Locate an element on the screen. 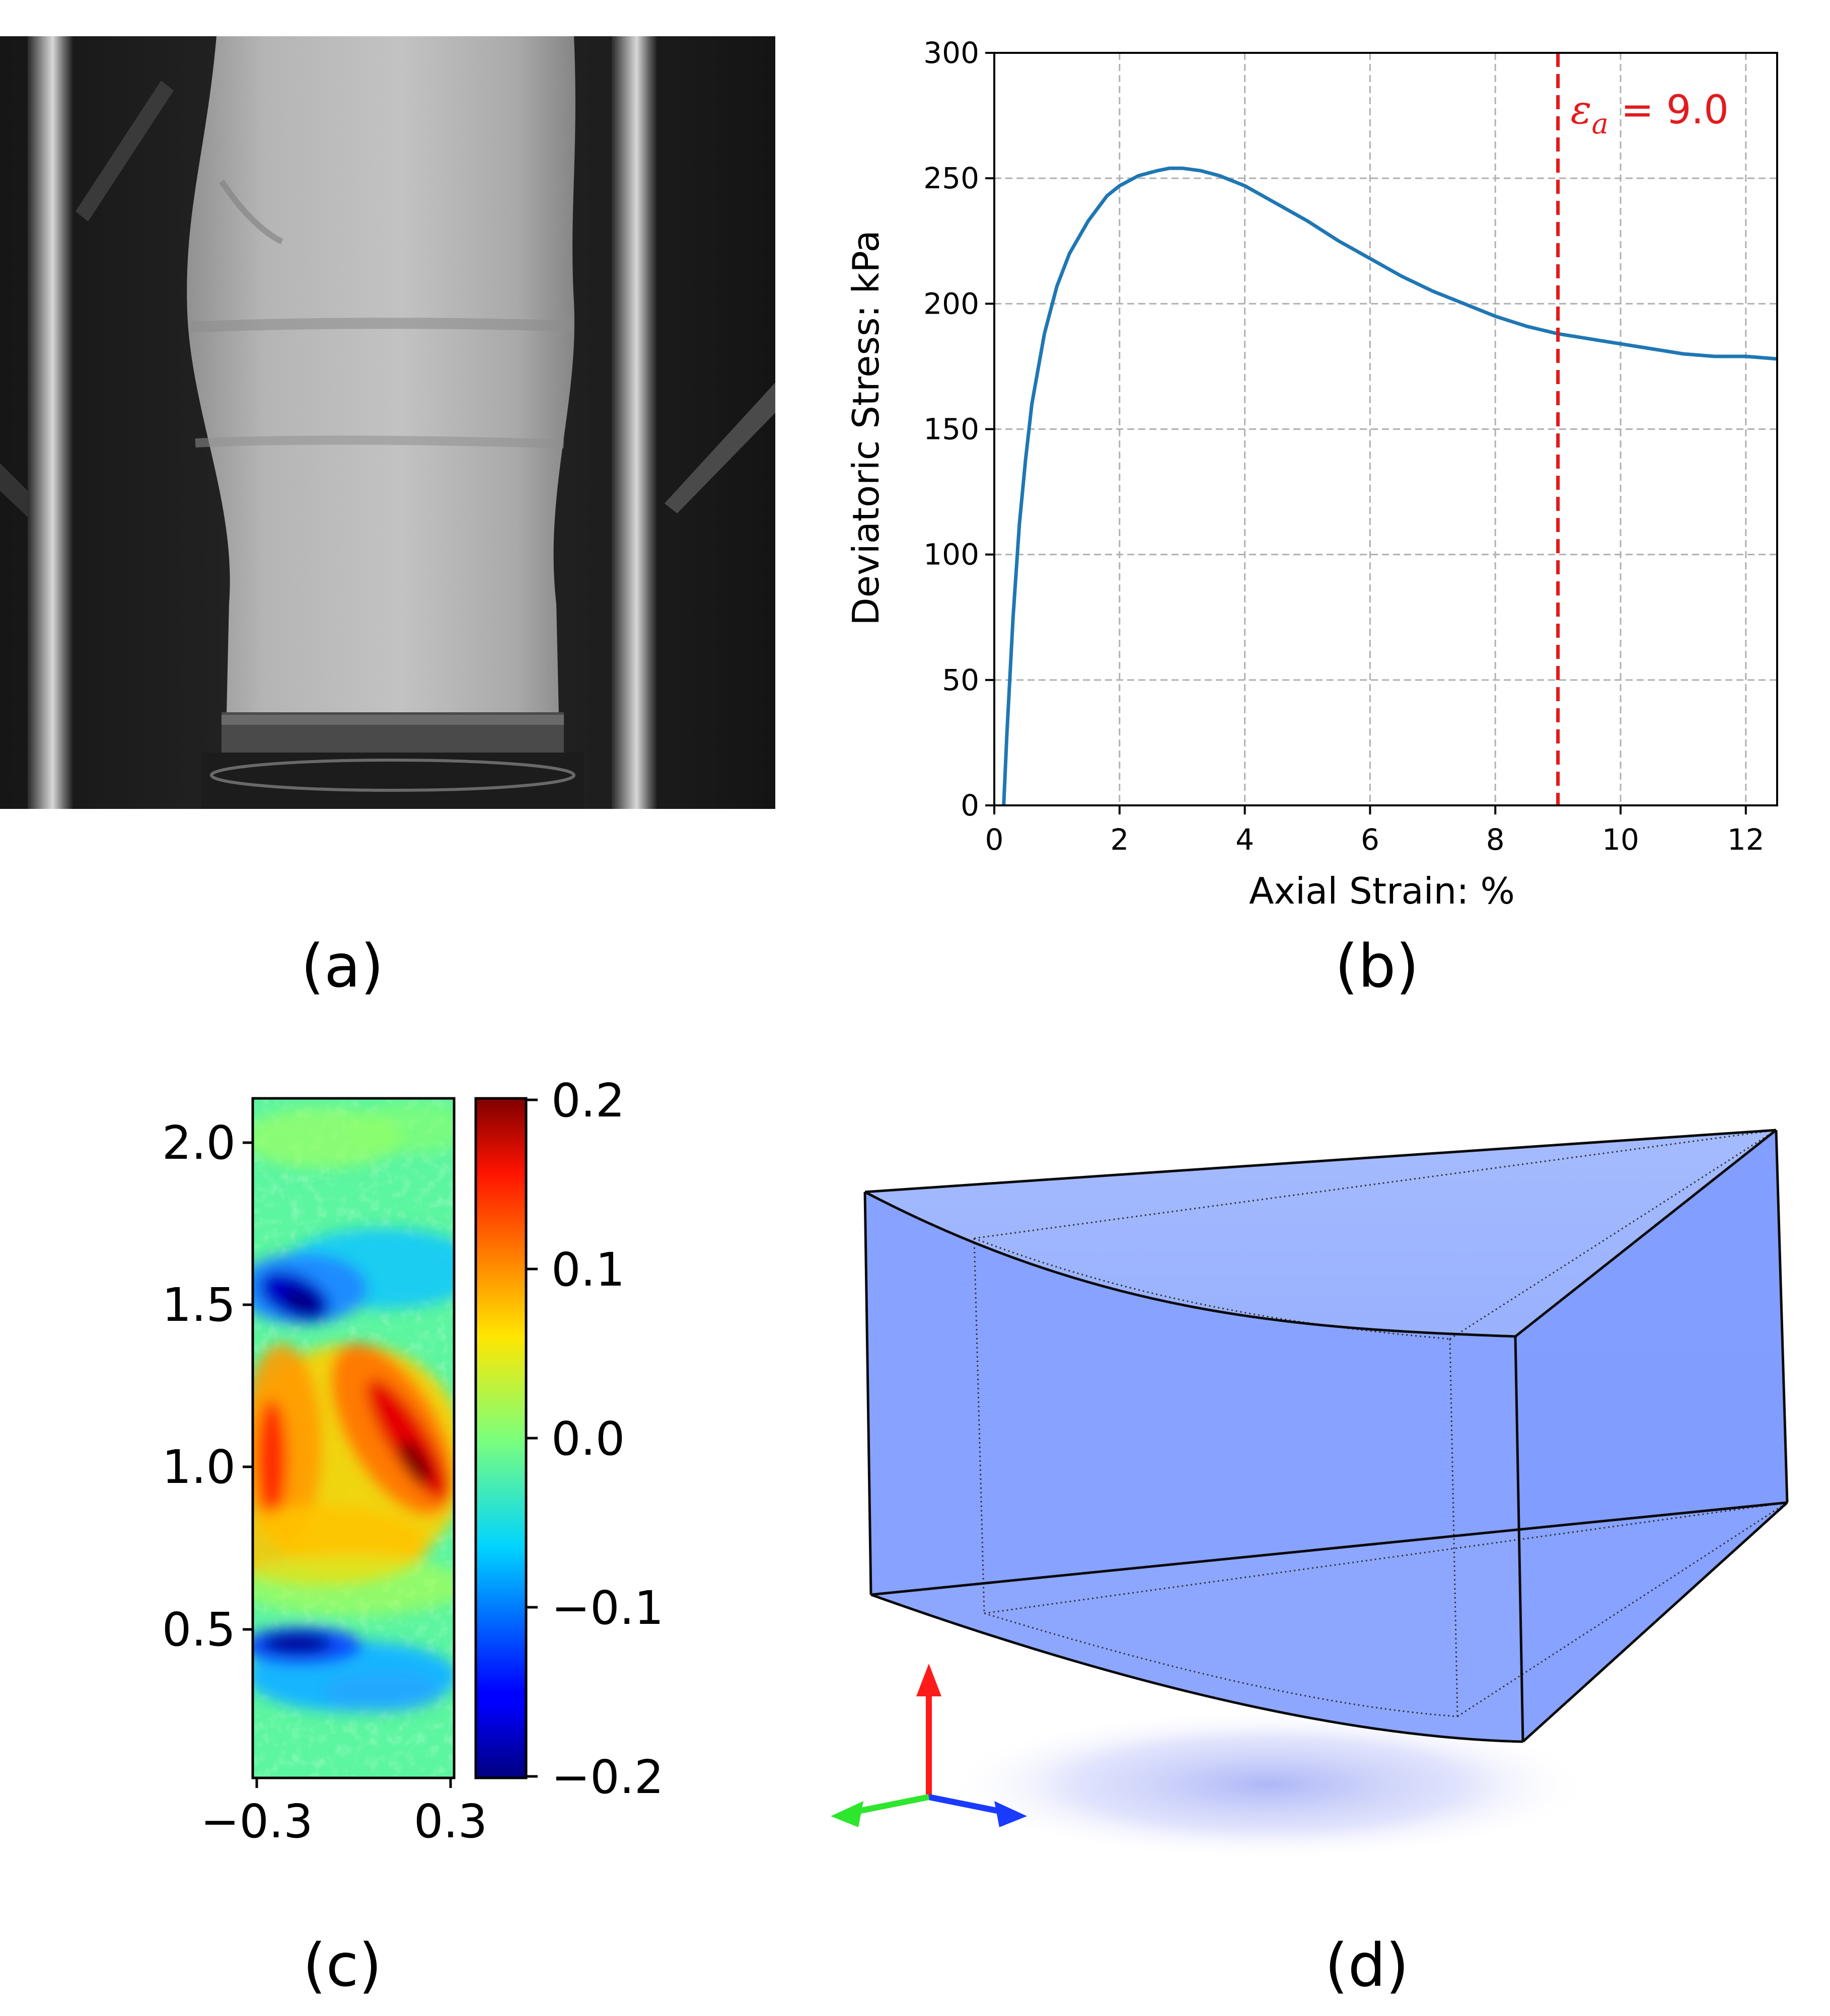 The image size is (1830, 2016). strain-map-frame is located at coordinates (353, 1438).